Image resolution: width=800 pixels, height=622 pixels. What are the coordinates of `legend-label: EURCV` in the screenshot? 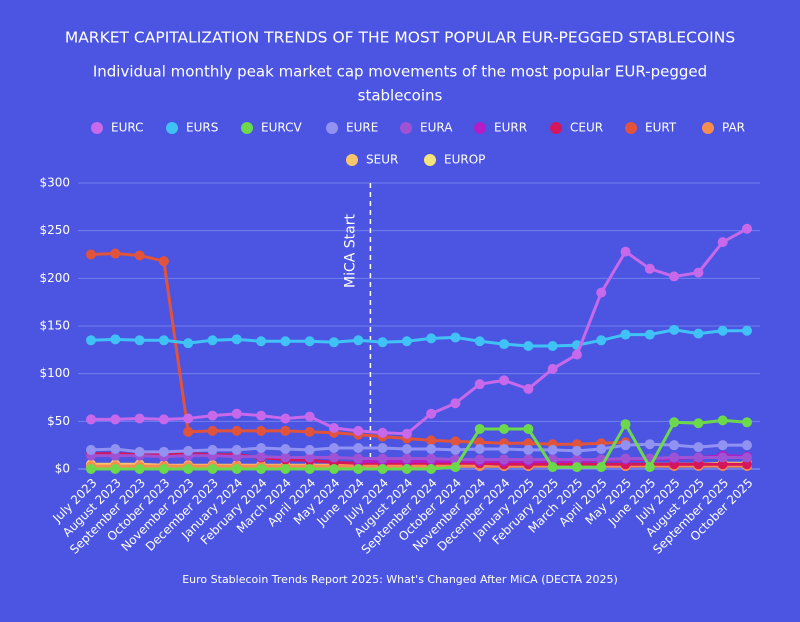 It's located at (281, 128).